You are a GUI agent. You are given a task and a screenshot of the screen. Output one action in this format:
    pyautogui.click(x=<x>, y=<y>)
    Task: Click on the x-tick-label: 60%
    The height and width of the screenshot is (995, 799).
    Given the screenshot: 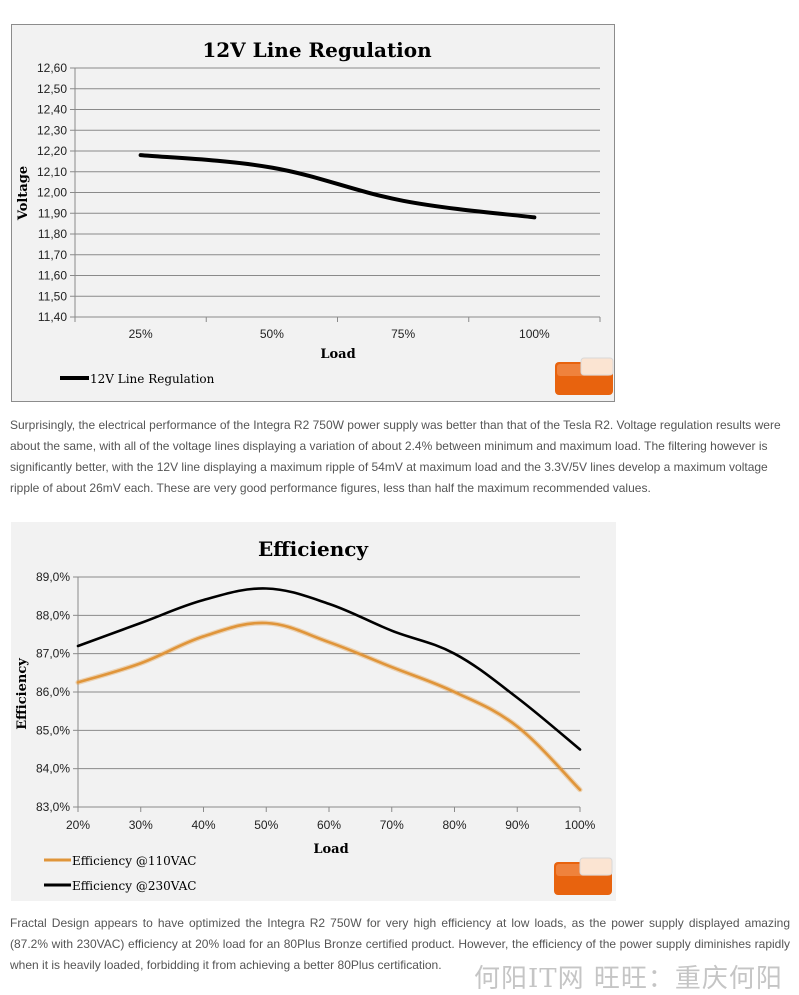 What is the action you would take?
    pyautogui.click(x=329, y=825)
    